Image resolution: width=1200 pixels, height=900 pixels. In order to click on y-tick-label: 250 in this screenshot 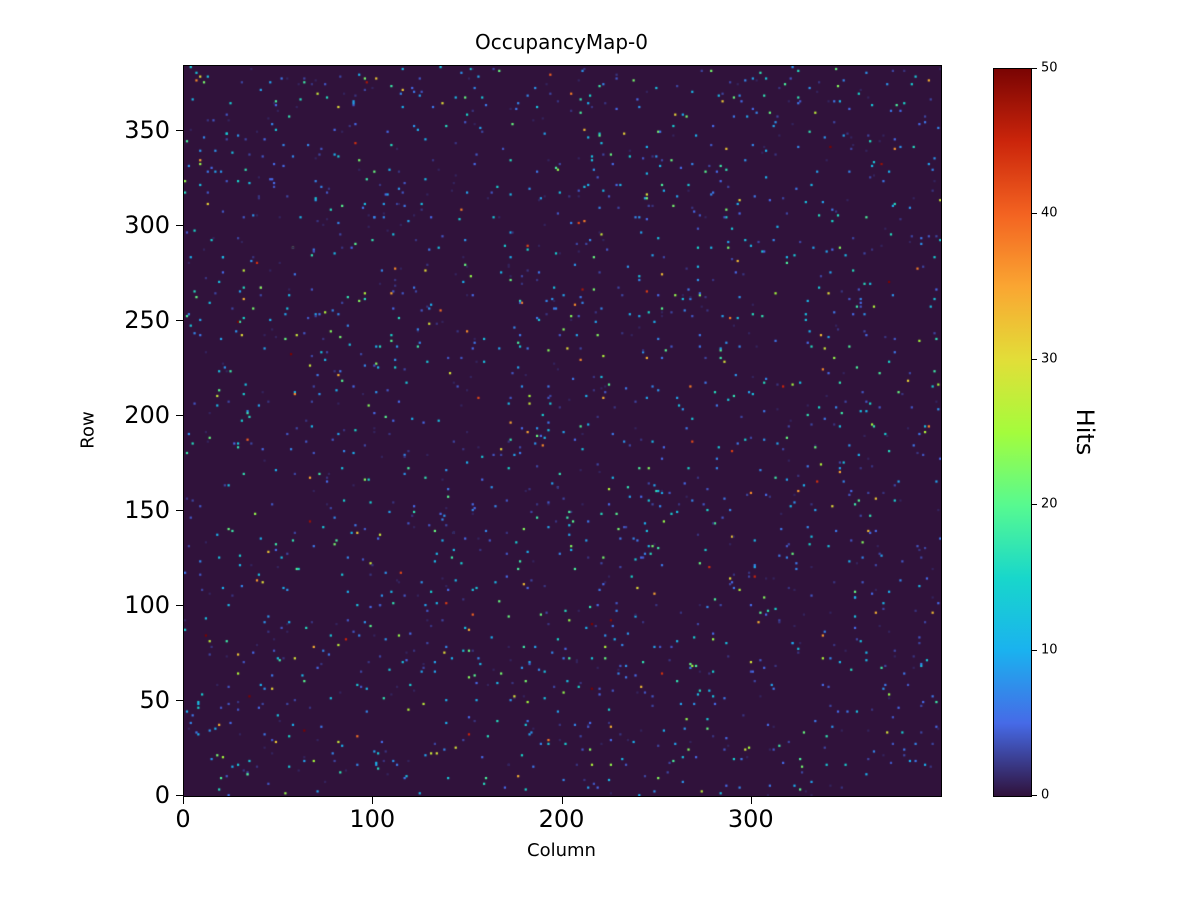, I will do `click(147, 319)`.